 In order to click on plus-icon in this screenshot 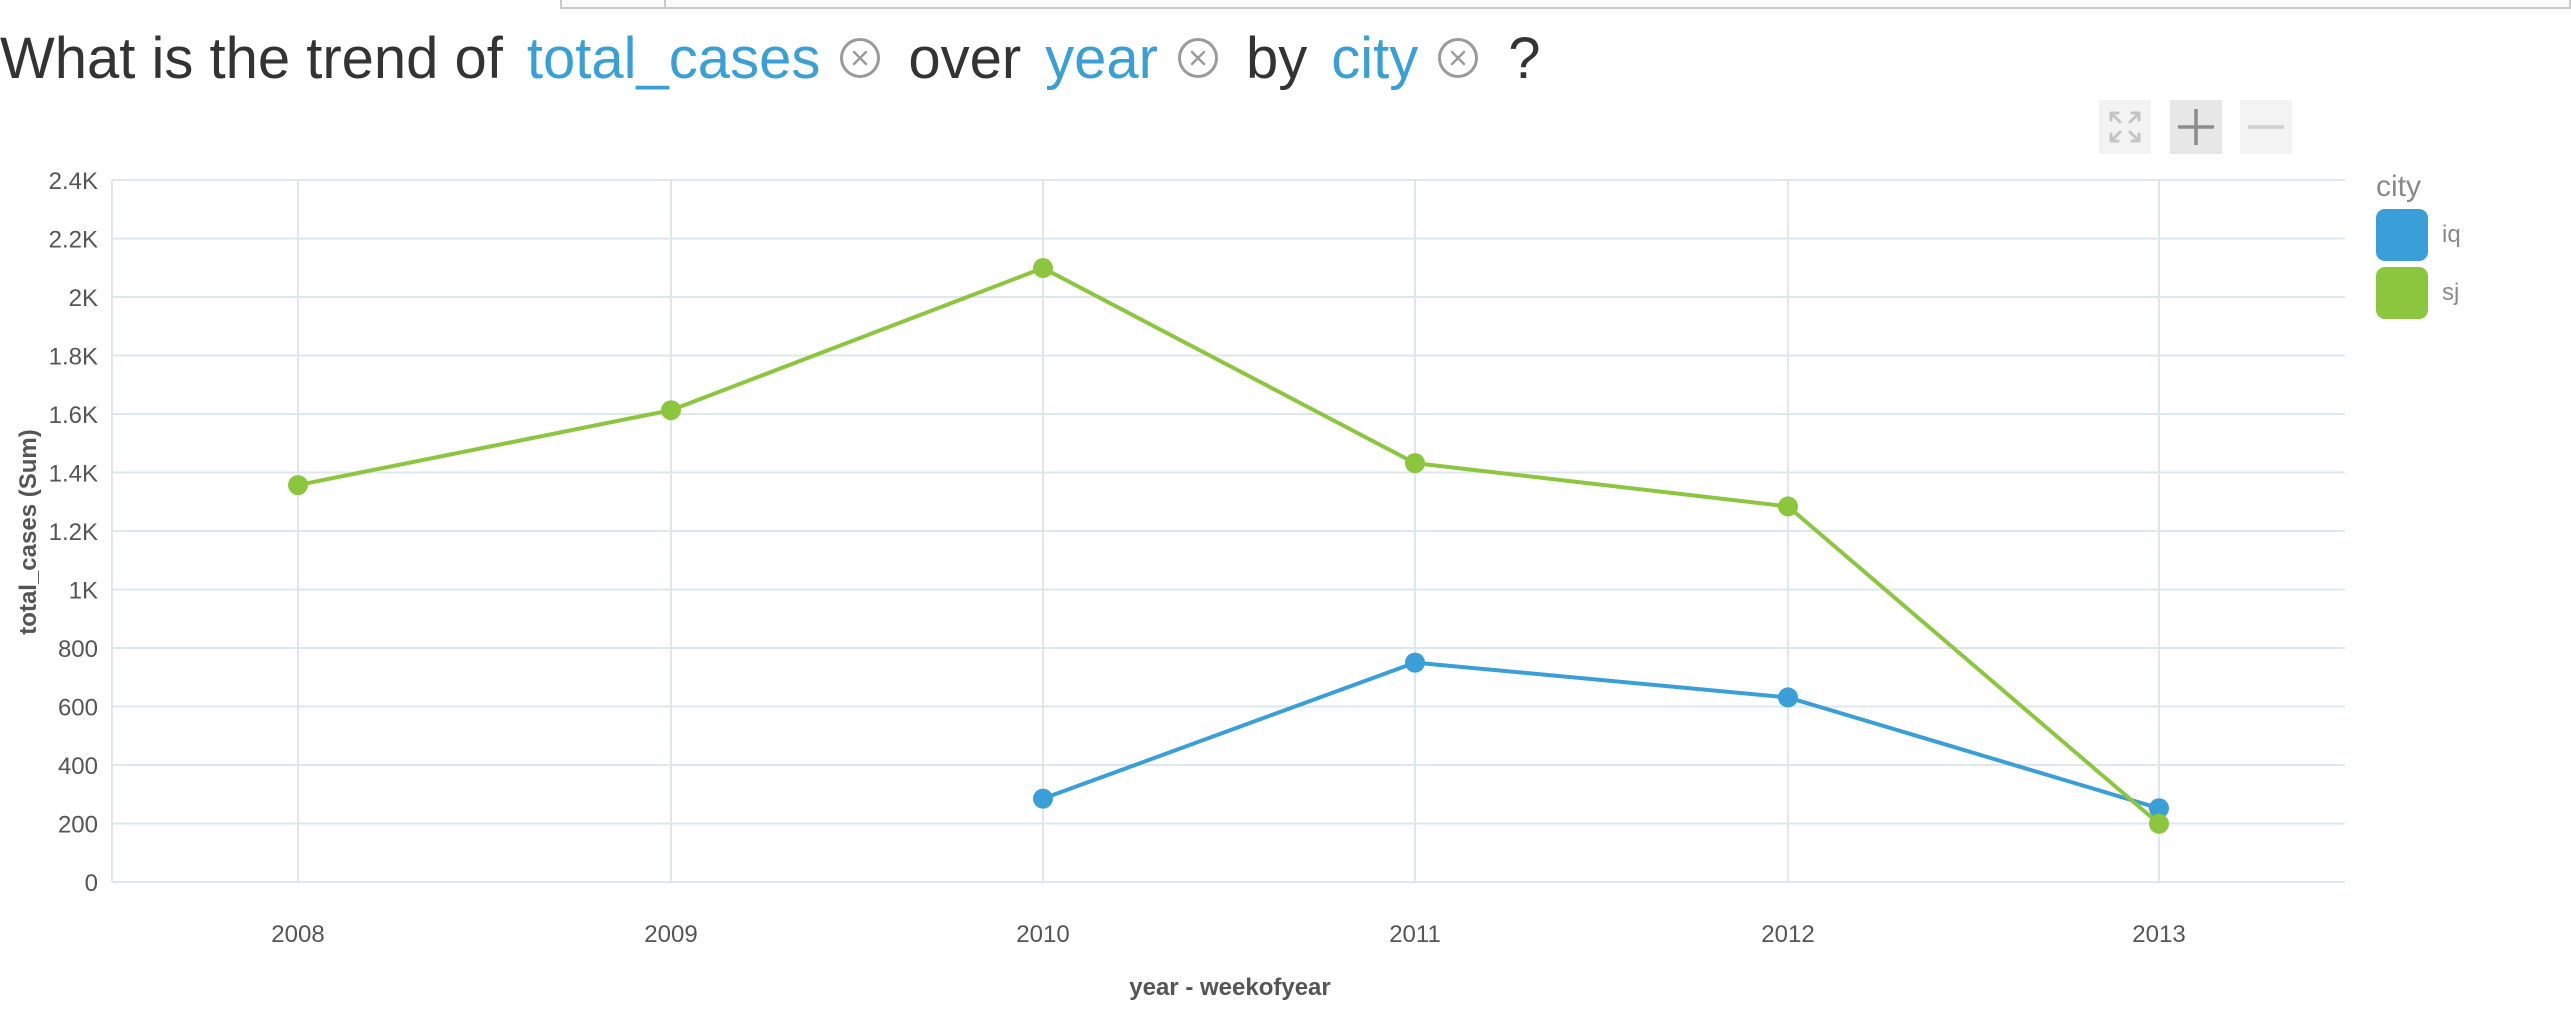, I will do `click(2196, 127)`.